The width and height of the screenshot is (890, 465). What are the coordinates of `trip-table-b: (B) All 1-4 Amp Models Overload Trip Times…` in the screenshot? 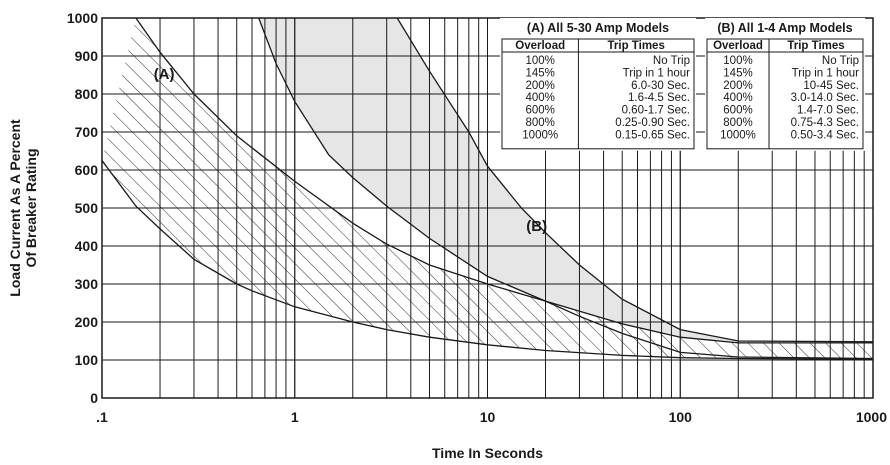 It's located at (785, 84).